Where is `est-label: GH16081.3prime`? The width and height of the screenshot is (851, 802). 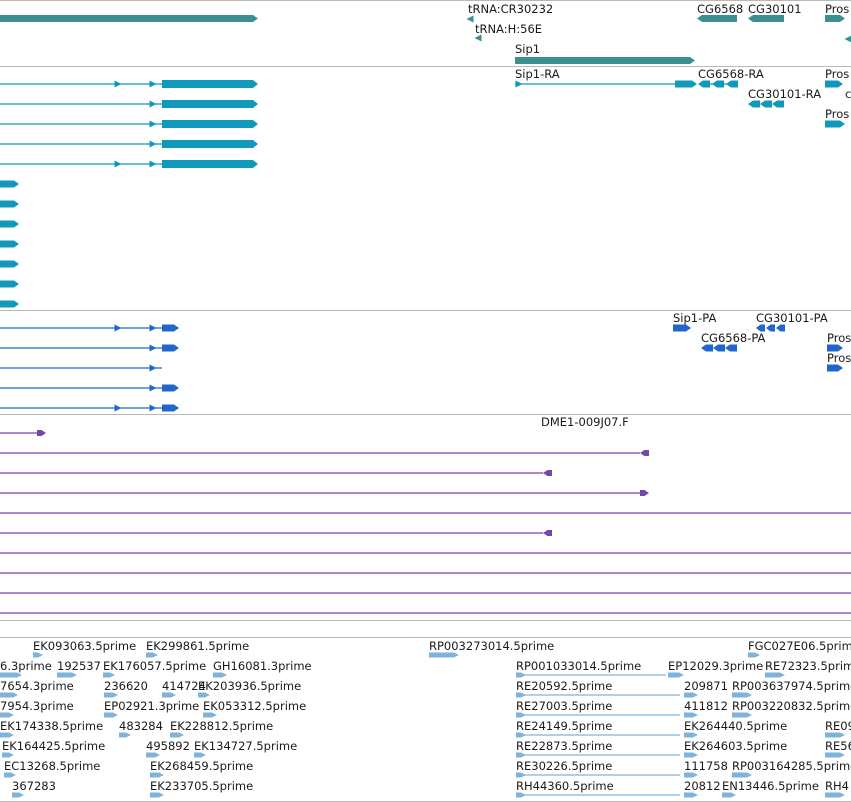 est-label: GH16081.3prime is located at coordinates (262, 666).